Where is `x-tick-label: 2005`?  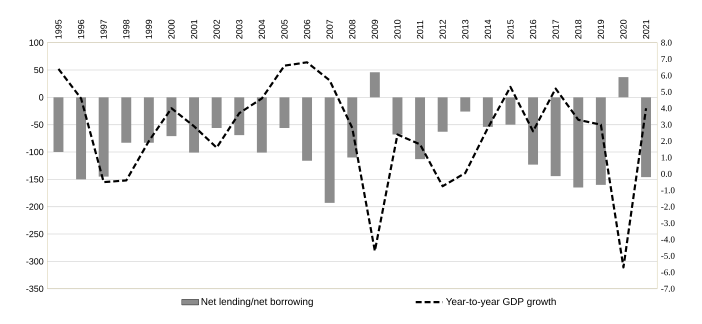
x-tick-label: 2005 is located at coordinates (284, 29).